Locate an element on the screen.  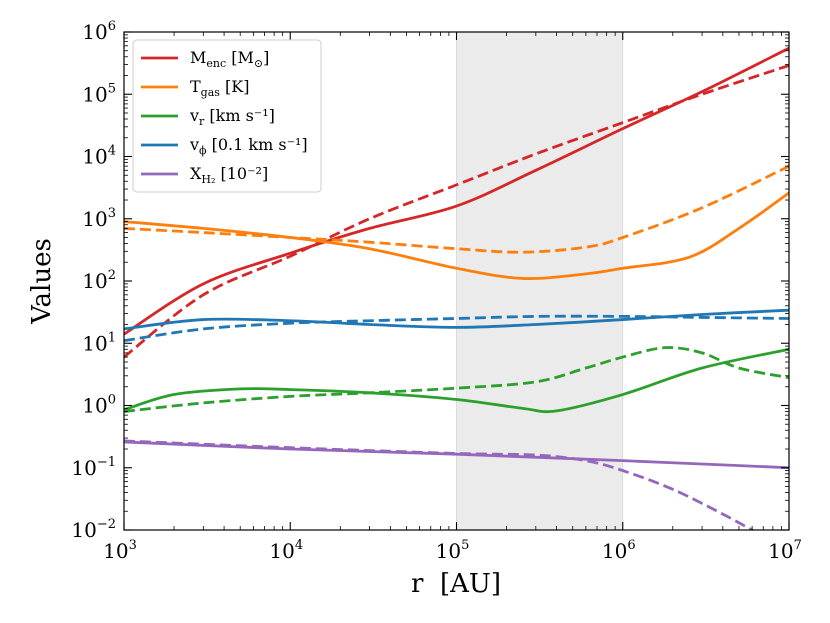
y-tick-label: 10⁴ is located at coordinates (99, 156).